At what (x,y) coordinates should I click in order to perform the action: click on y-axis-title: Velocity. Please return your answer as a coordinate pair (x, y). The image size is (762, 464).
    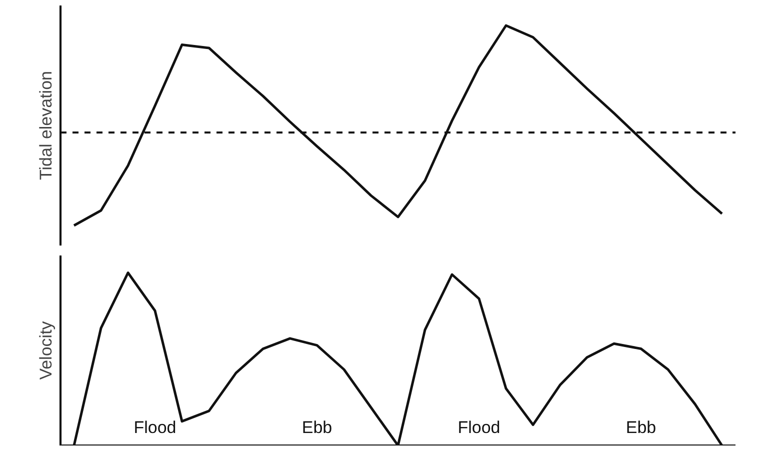
    Looking at the image, I should click on (46, 350).